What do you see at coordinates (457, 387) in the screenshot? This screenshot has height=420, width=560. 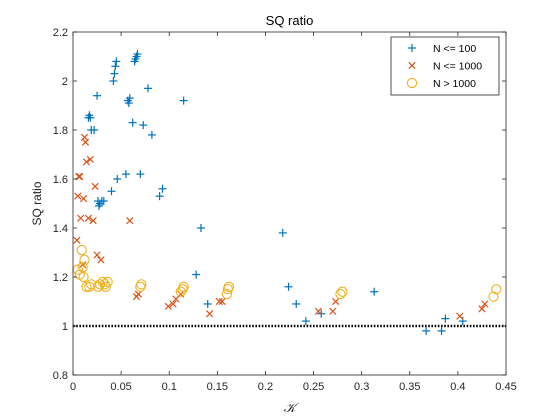 I see `x-tick-label: 0.4` at bounding box center [457, 387].